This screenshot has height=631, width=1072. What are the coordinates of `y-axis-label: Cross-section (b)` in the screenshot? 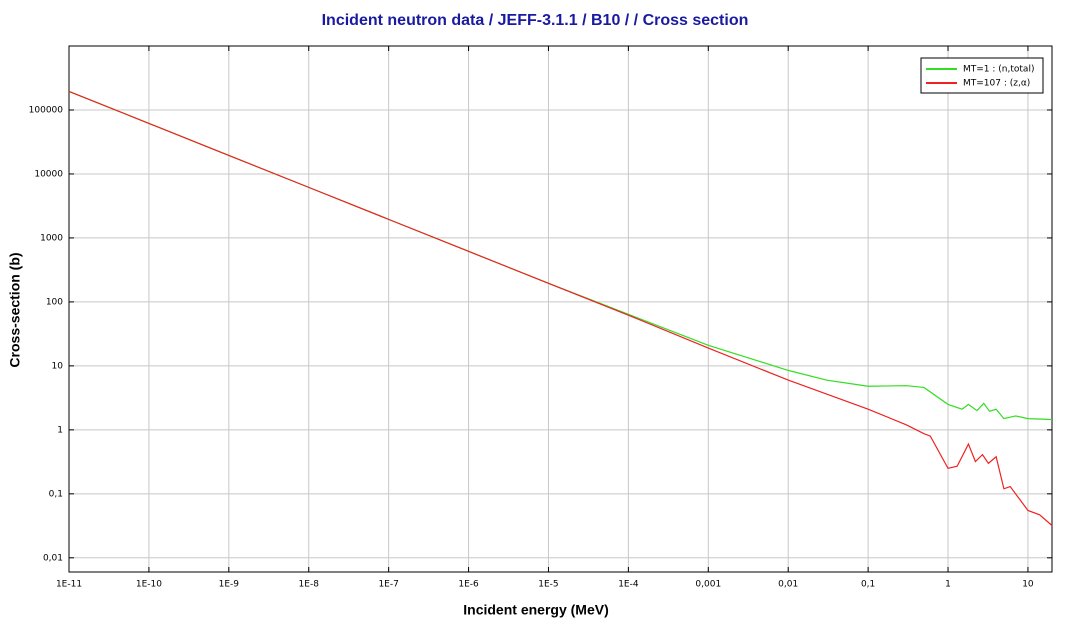 It's located at (15, 309).